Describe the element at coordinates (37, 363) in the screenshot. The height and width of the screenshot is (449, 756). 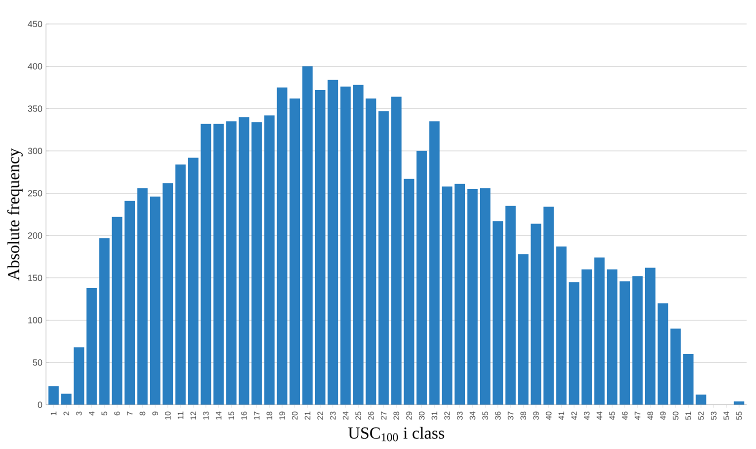
I see `y-tick-label: 50` at that location.